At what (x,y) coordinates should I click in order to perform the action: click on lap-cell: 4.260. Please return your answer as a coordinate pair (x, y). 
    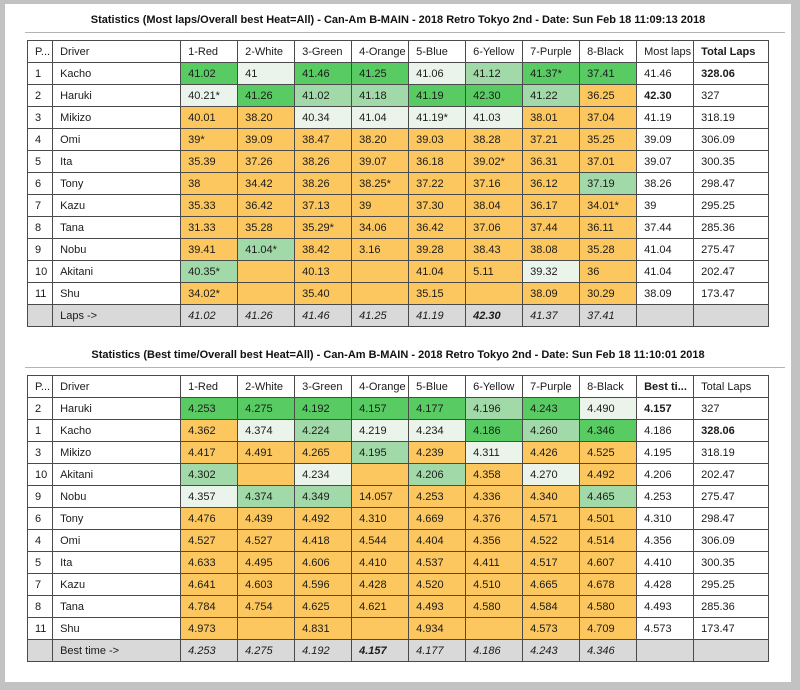
    Looking at the image, I should click on (551, 430).